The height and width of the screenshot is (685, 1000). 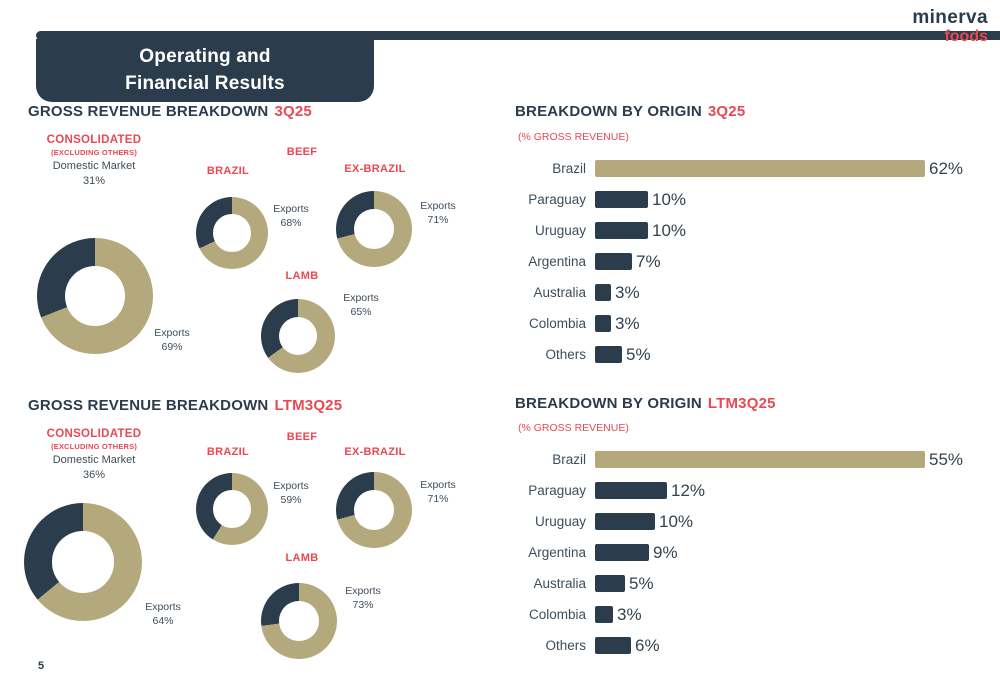 I want to click on donut-label-ex-brazil-3q25: Exports 71%, so click(x=438, y=213).